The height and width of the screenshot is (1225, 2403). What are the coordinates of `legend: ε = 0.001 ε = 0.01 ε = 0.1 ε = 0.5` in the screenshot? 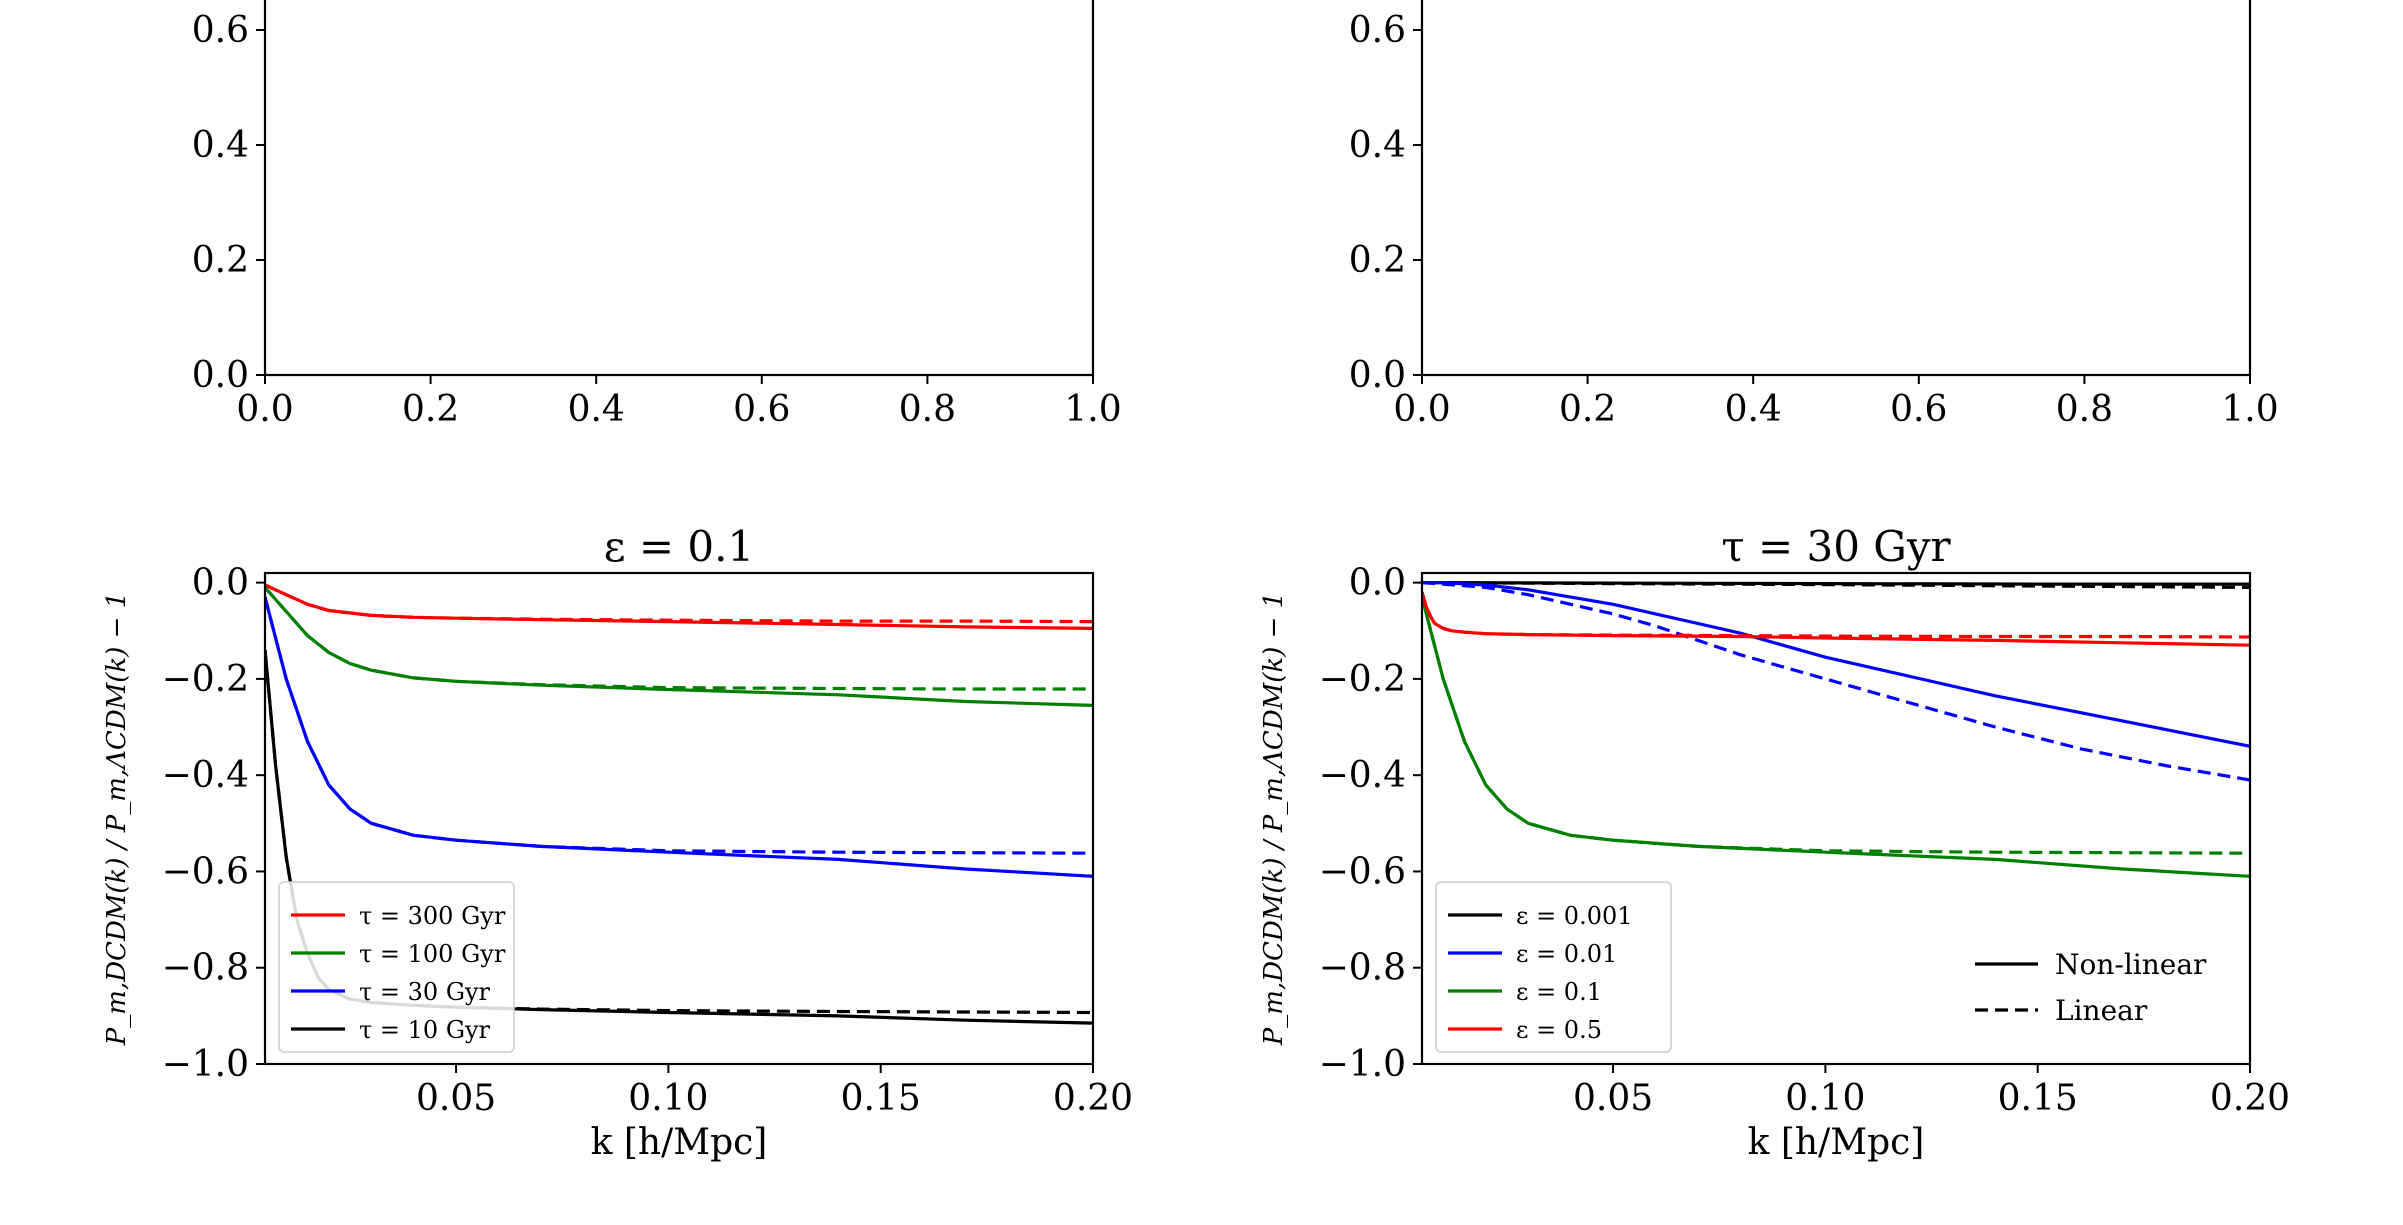 It's located at (1553, 967).